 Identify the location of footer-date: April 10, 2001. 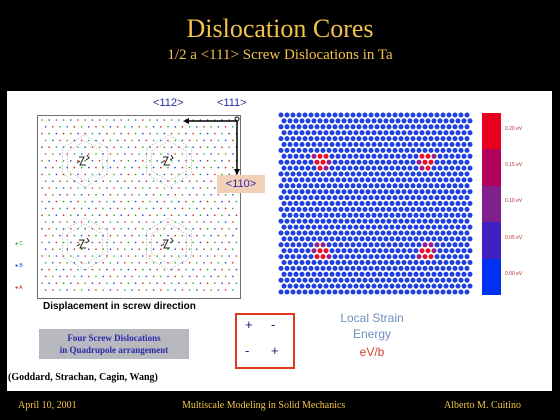
(47, 405).